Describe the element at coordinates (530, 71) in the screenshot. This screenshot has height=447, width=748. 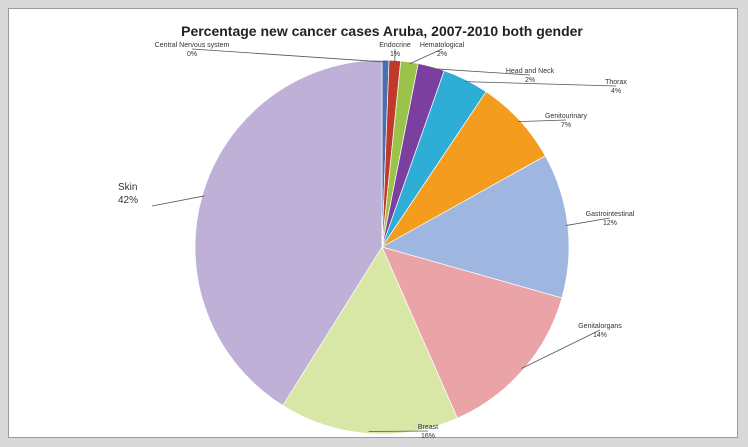
I see `slice-label: Head and Neck` at that location.